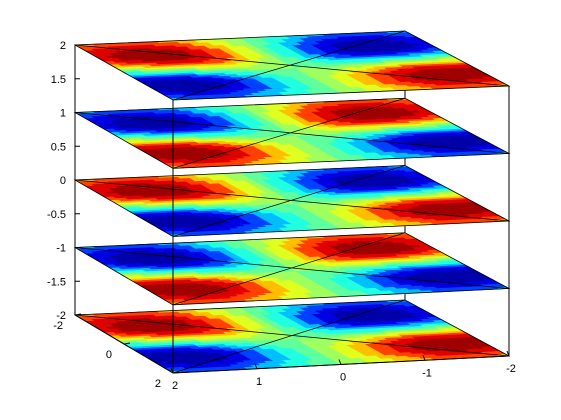  I want to click on contour-slice-z0, so click(292, 201).